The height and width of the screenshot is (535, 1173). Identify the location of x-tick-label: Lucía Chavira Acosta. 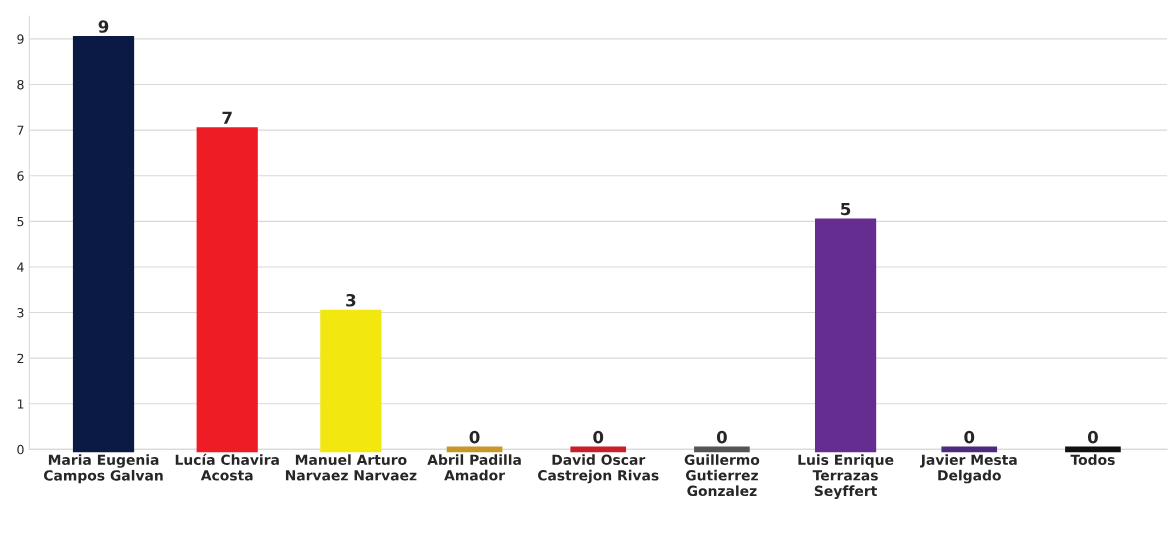
(227, 467).